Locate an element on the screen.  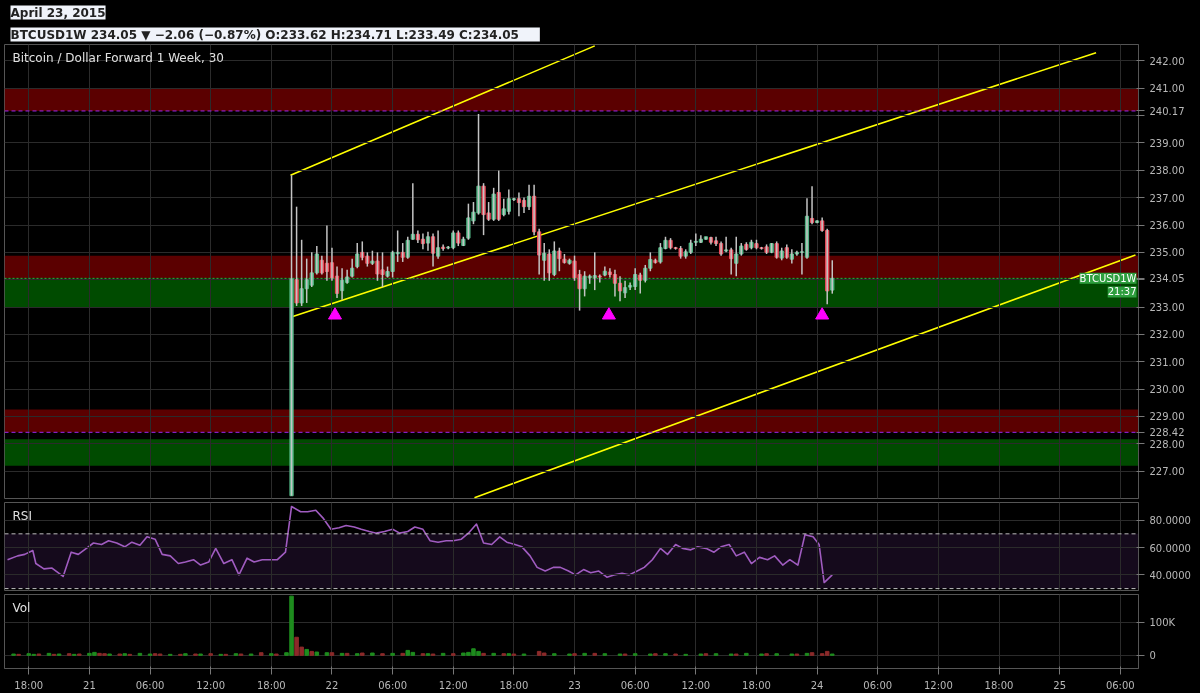
y-tick-label: 239.00 is located at coordinates (1167, 143).